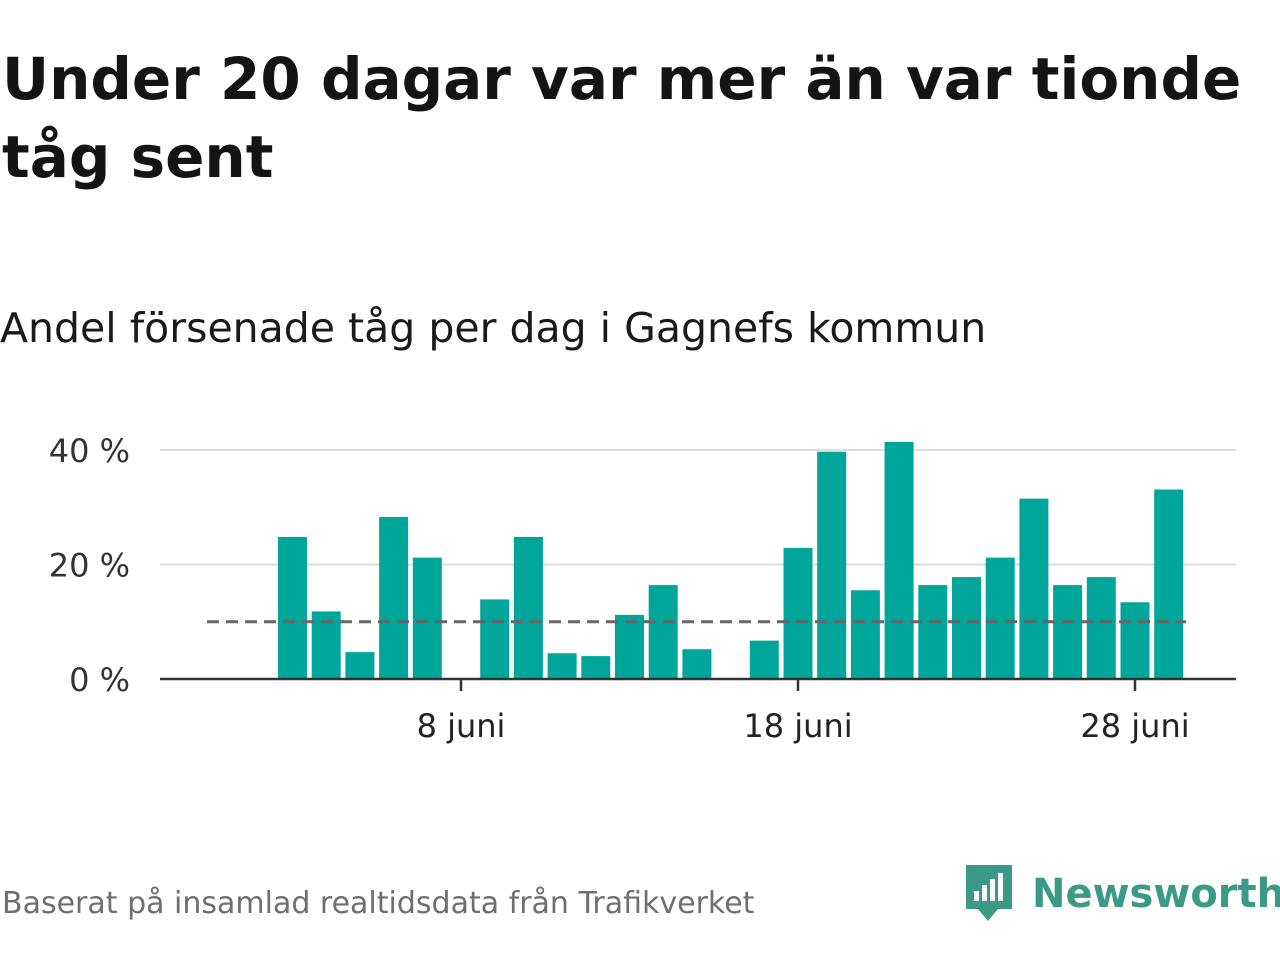  What do you see at coordinates (989, 893) in the screenshot?
I see `newsworthy-logo-icon` at bounding box center [989, 893].